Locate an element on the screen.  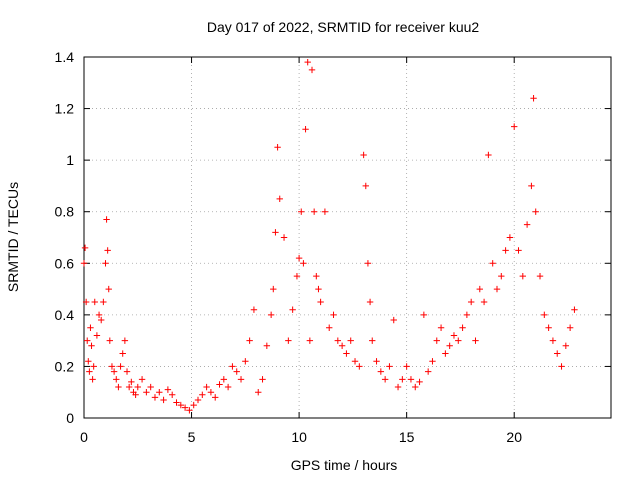
x-axis-label: GPS time / hours is located at coordinates (344, 465).